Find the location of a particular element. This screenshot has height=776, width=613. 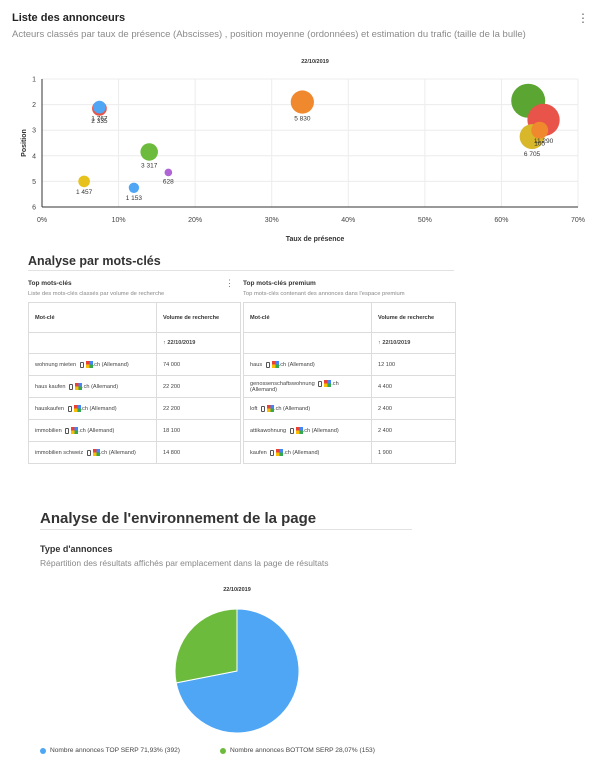

keyword-text: haus kaufen is located at coordinates (50, 386).